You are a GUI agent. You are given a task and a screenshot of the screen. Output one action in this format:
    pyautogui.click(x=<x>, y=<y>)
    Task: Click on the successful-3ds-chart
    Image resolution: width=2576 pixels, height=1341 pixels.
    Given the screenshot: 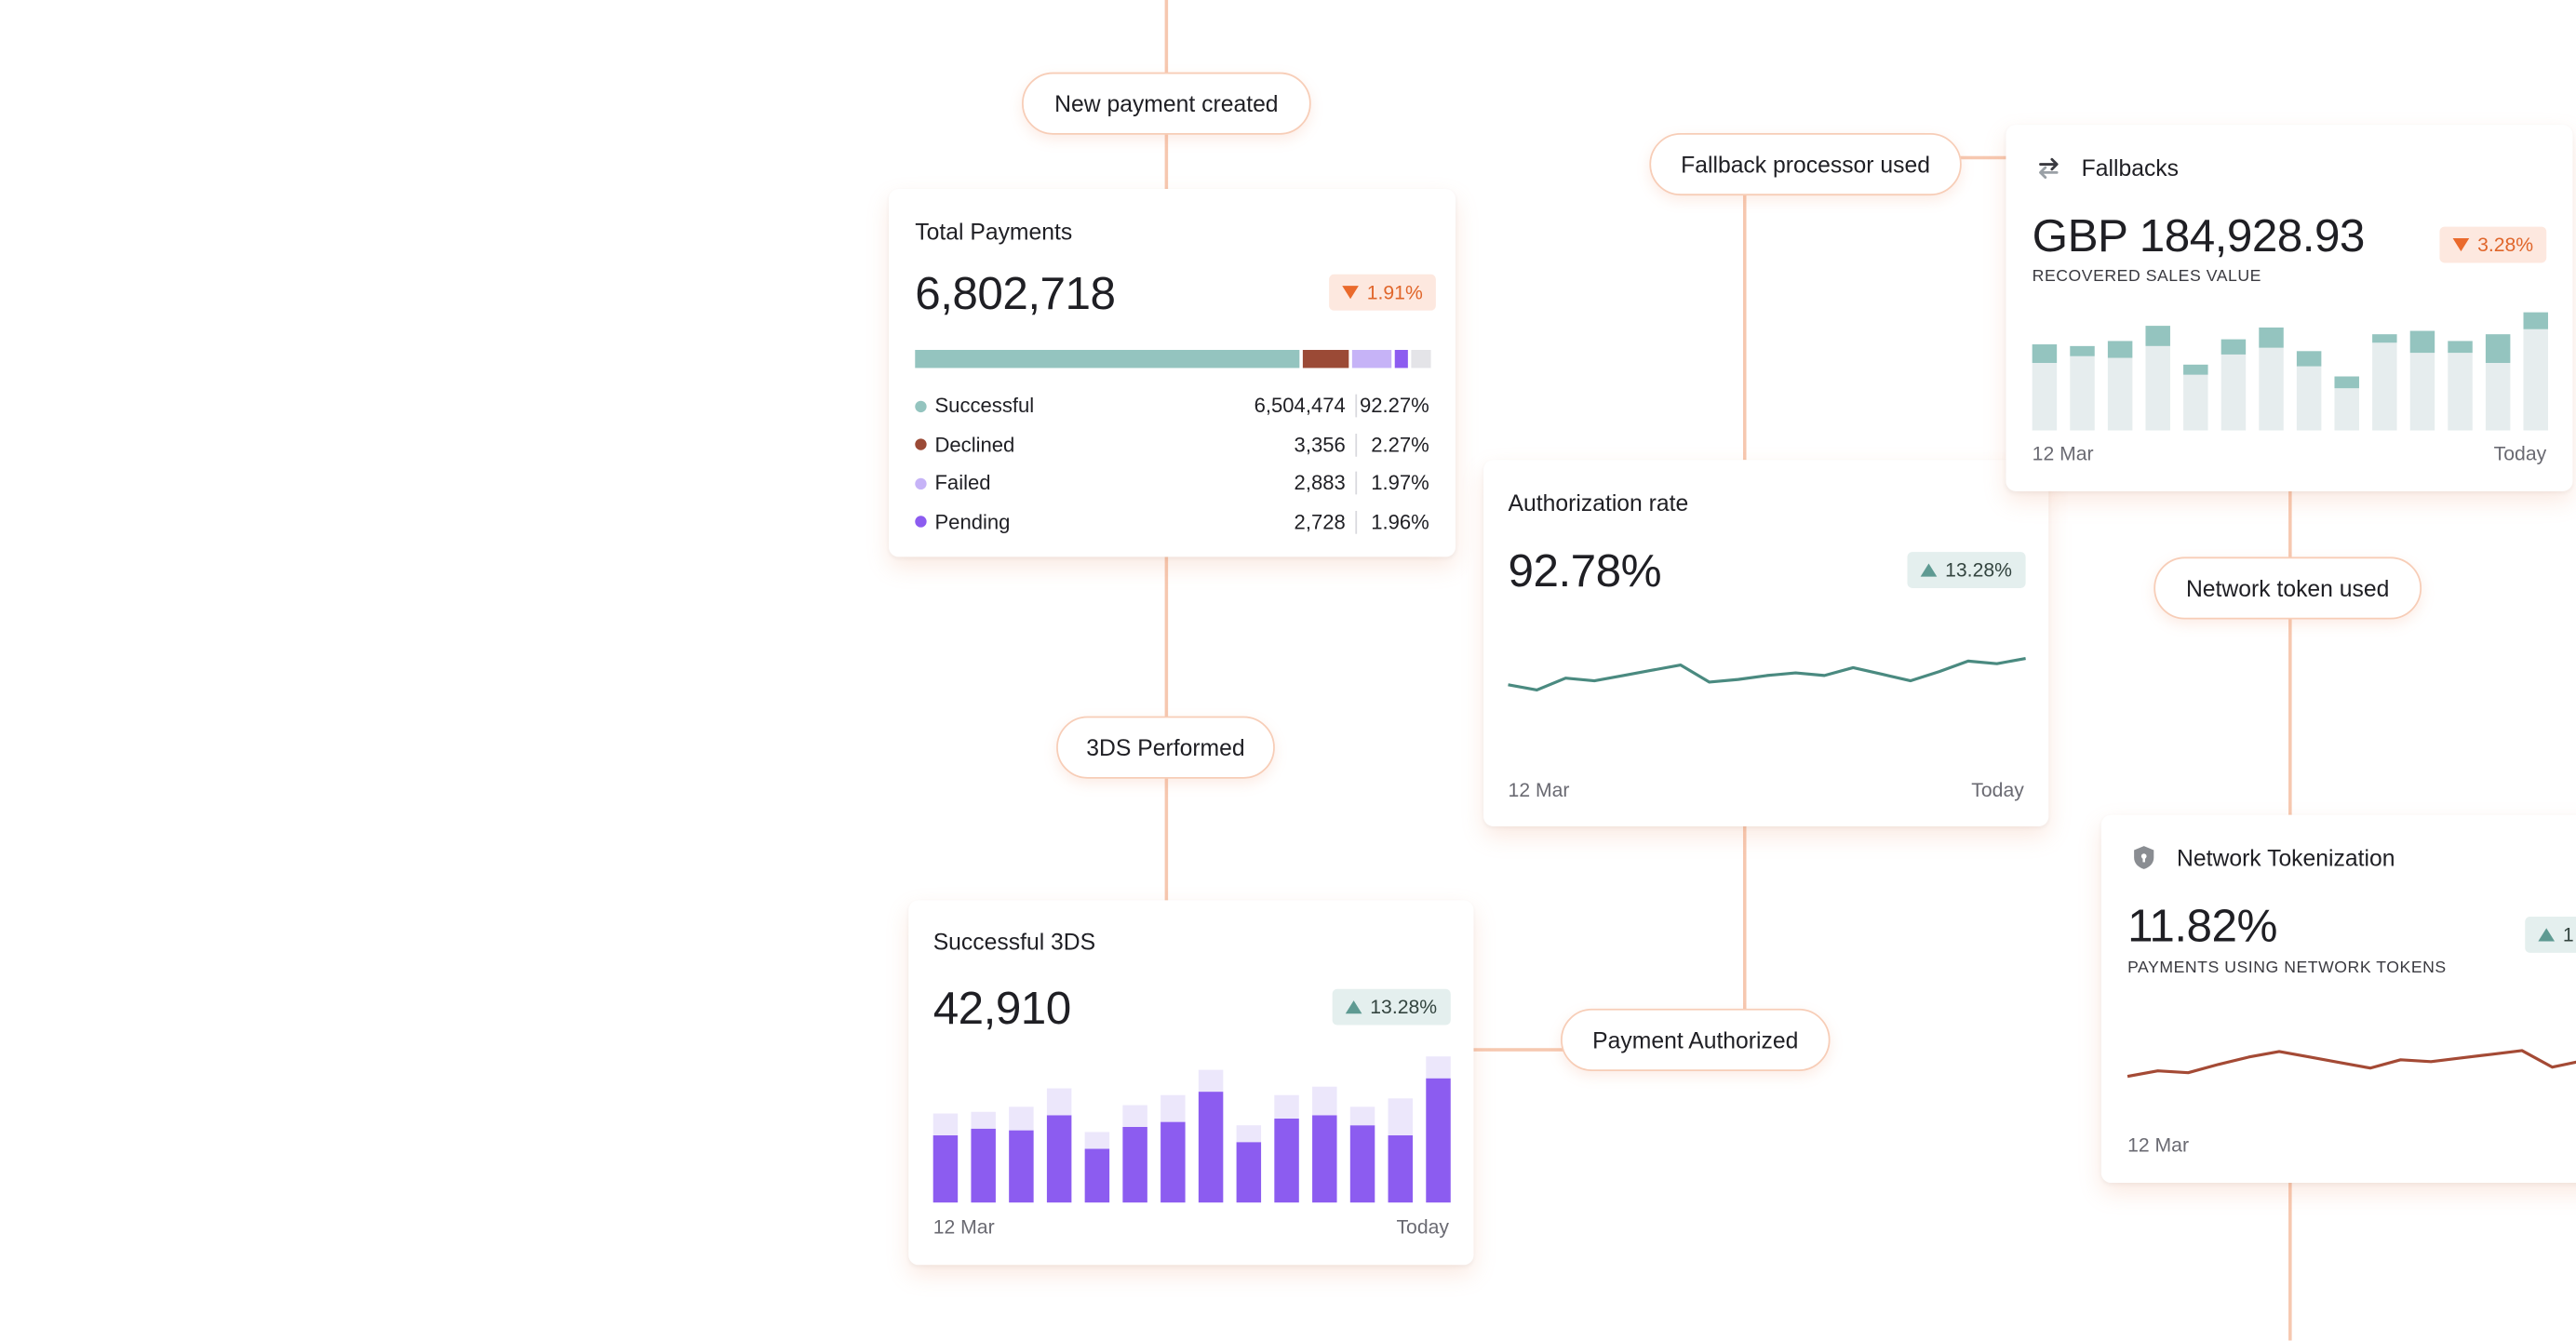 What is the action you would take?
    pyautogui.click(x=1191, y=1129)
    